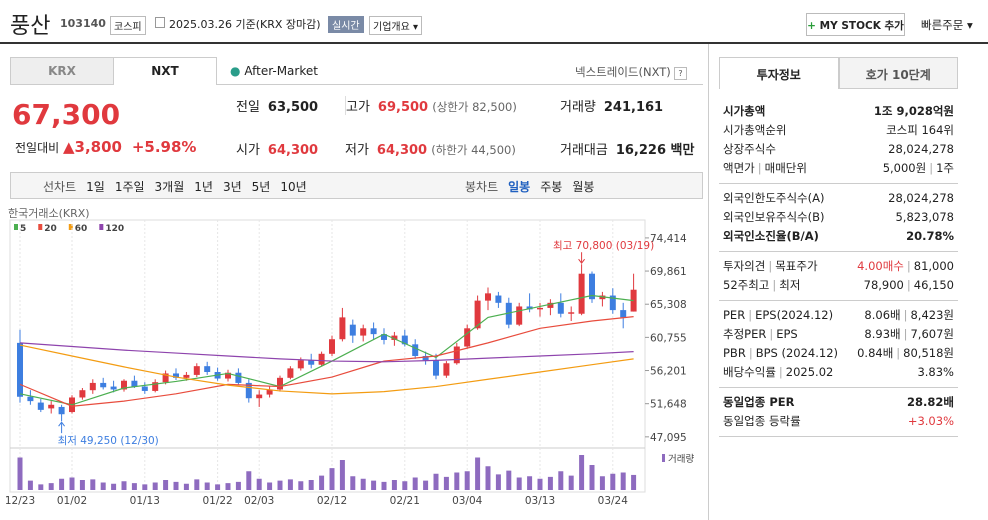 This screenshot has height=520, width=988. I want to click on invest-value: 코스피 164위, so click(920, 130).